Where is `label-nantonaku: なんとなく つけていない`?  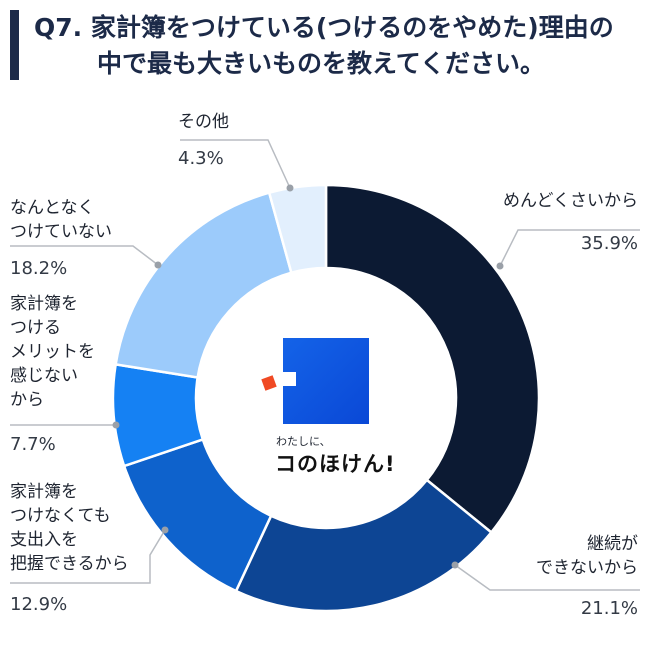 label-nantonaku: なんとなく つけていない is located at coordinates (61, 220).